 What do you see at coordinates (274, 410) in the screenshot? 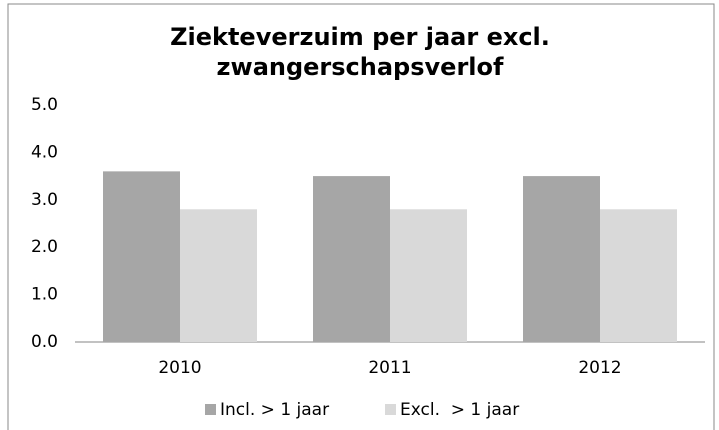
I see `legend-label: Incl. > 1 jaar` at bounding box center [274, 410].